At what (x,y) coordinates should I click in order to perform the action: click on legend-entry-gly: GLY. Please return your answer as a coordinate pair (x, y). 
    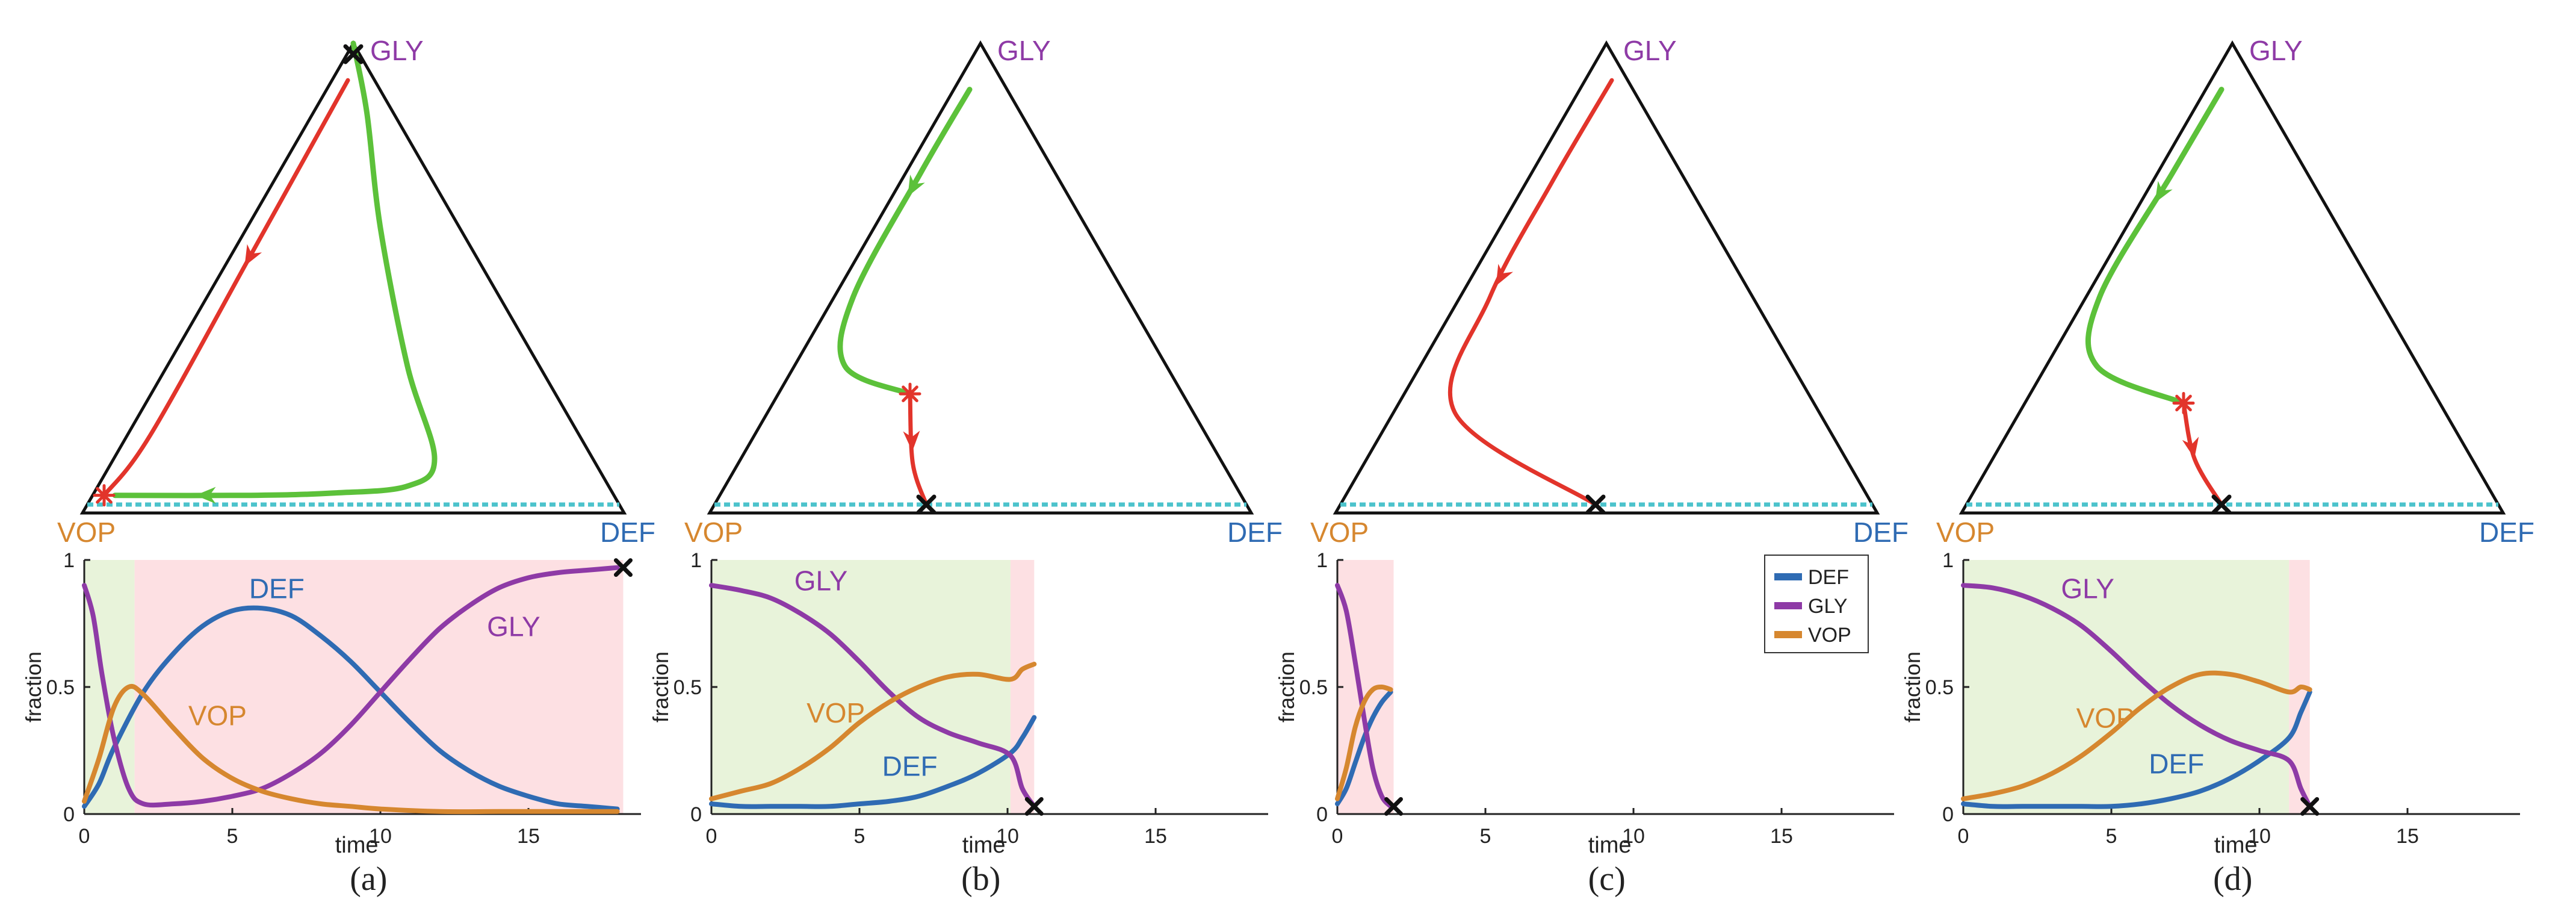
    Looking at the image, I should click on (1828, 606).